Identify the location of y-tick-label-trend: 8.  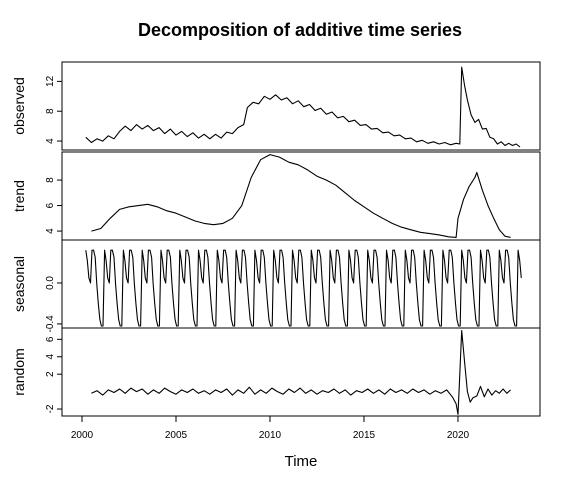
(50, 180).